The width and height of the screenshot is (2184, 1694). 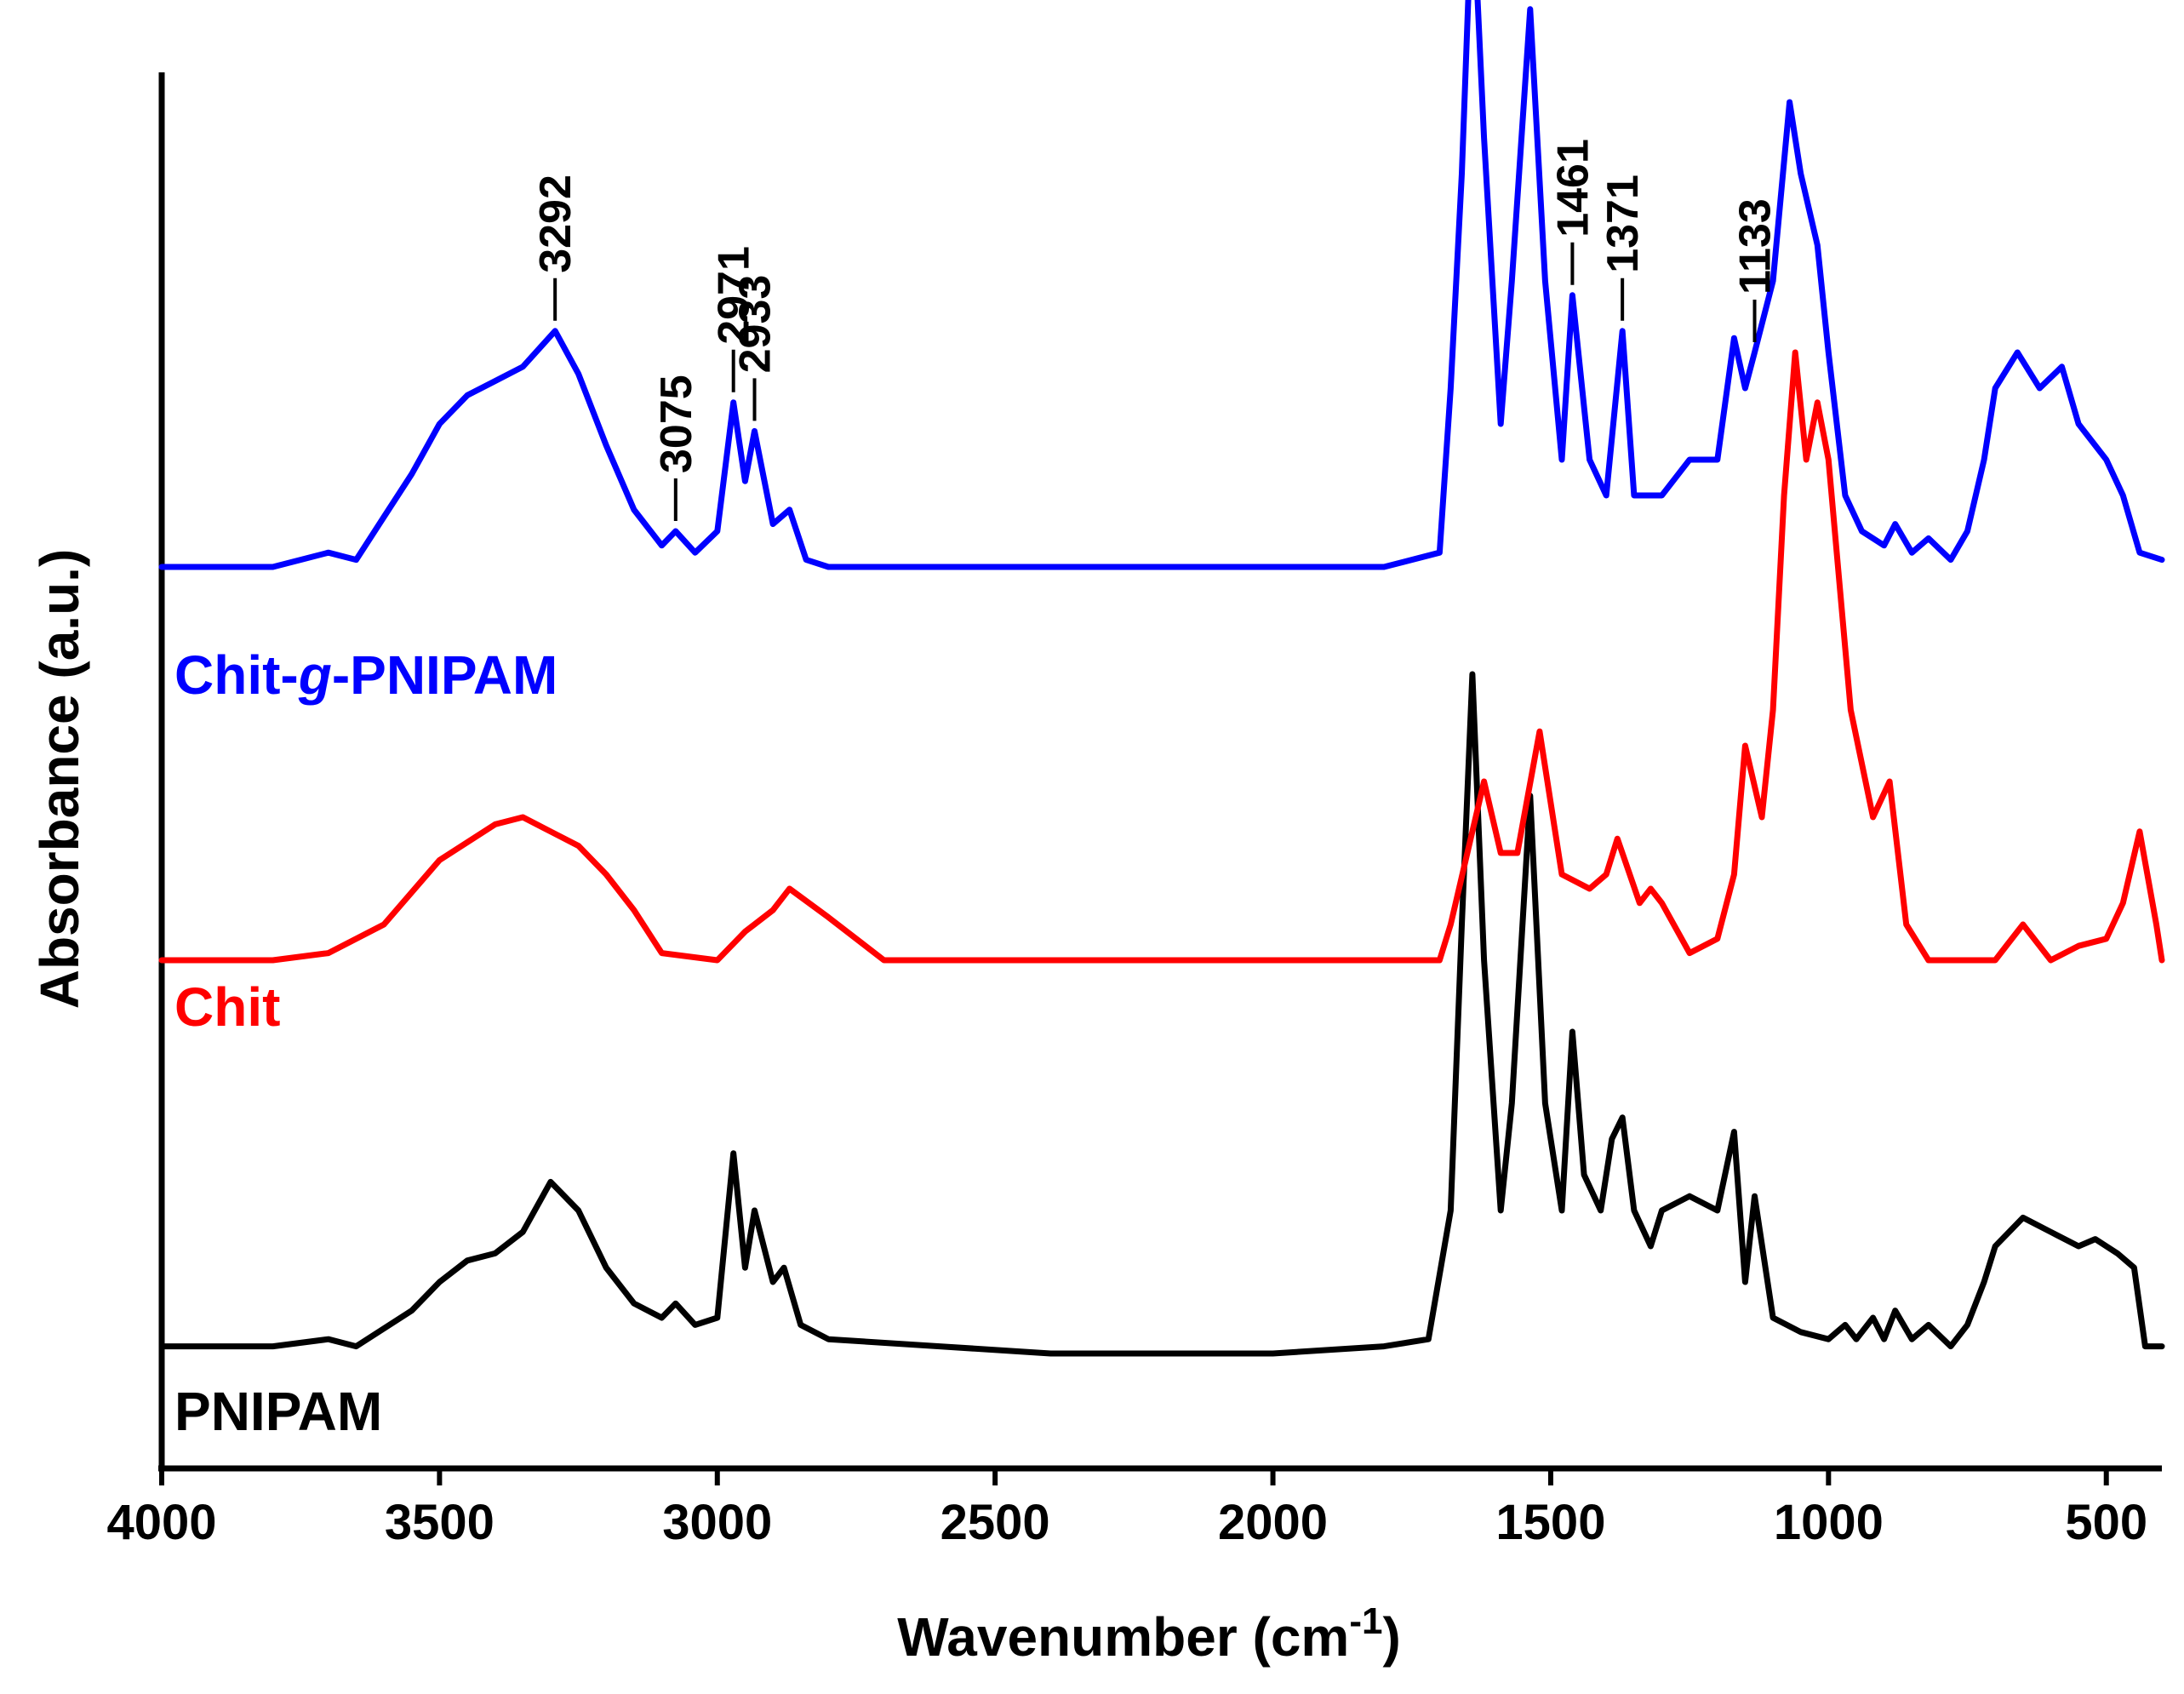 I want to click on x-ticks: 4000 3500 3000 2500 2000 1500 1000 500, so click(x=1126, y=1509).